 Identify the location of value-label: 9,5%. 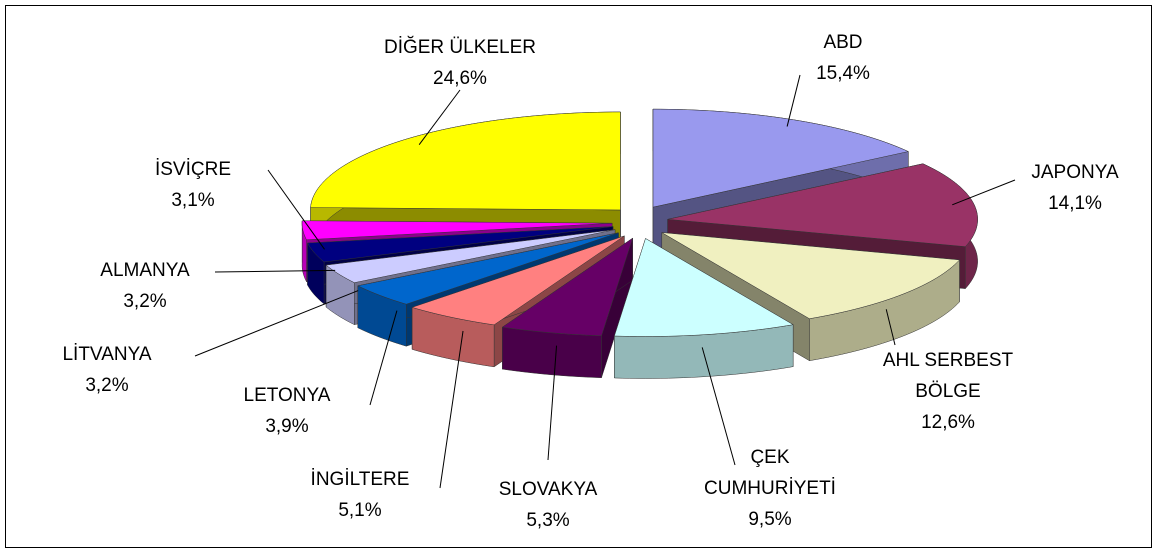
(770, 519).